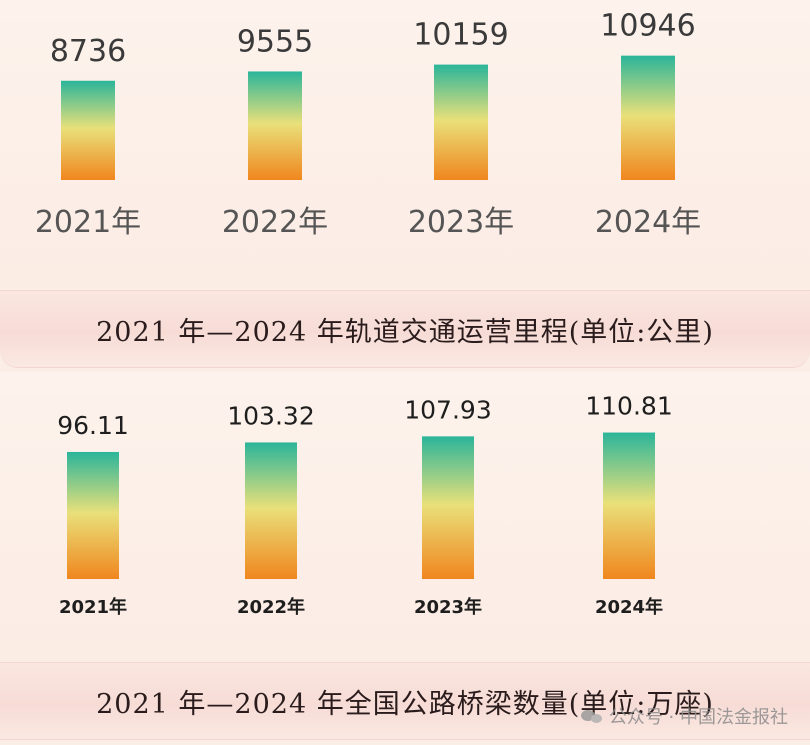  What do you see at coordinates (405, 704) in the screenshot?
I see `bridge-chart-title: 2021 年—2024 年全国公路桥梁数量(单位:万座)` at bounding box center [405, 704].